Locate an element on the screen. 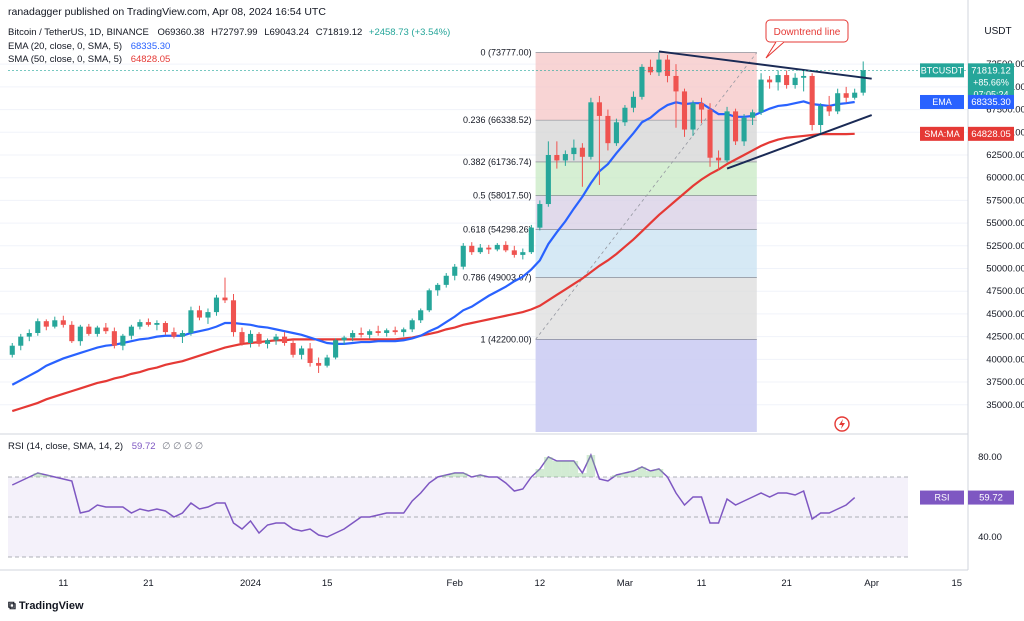 The width and height of the screenshot is (1024, 621). alert-icon-ring is located at coordinates (842, 424).